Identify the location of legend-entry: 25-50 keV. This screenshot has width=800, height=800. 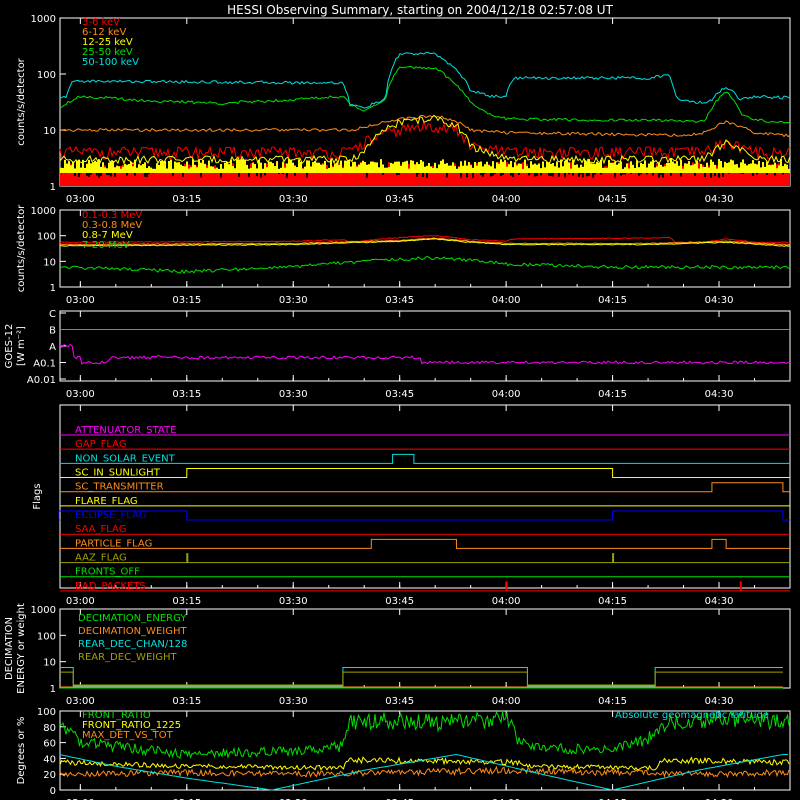
(107, 52).